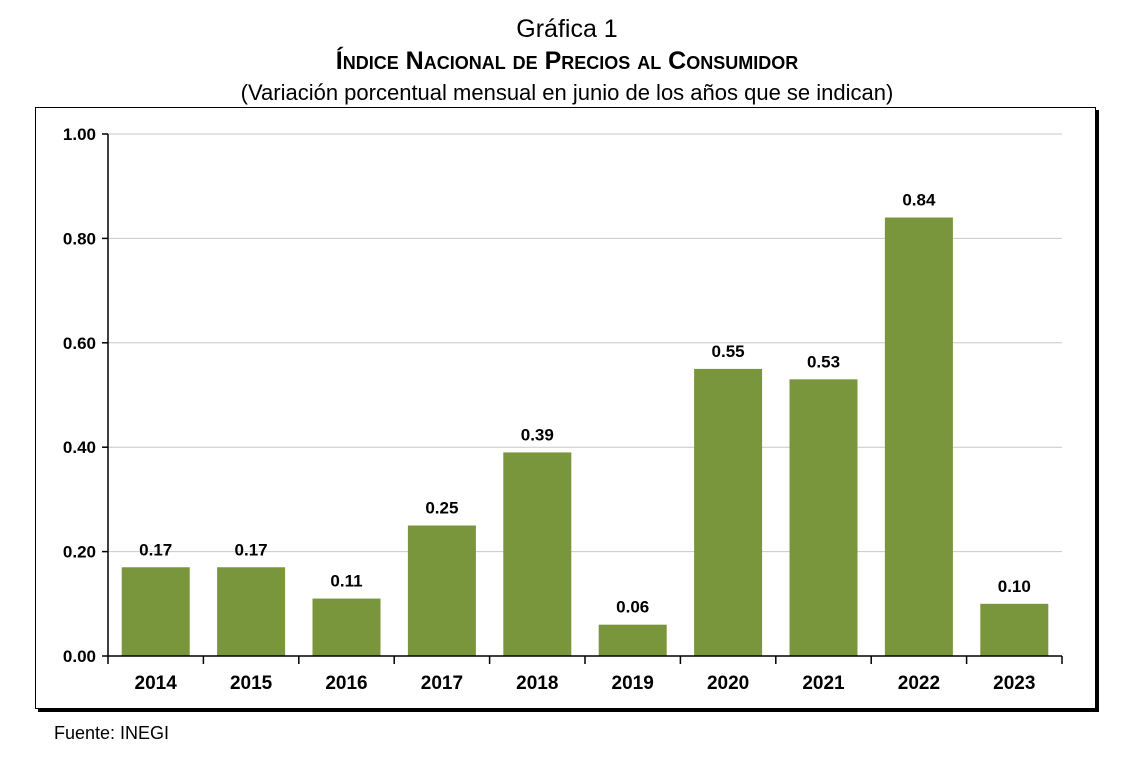 The height and width of the screenshot is (768, 1124). Describe the element at coordinates (442, 683) in the screenshot. I see `x-tick-label: 2017` at that location.